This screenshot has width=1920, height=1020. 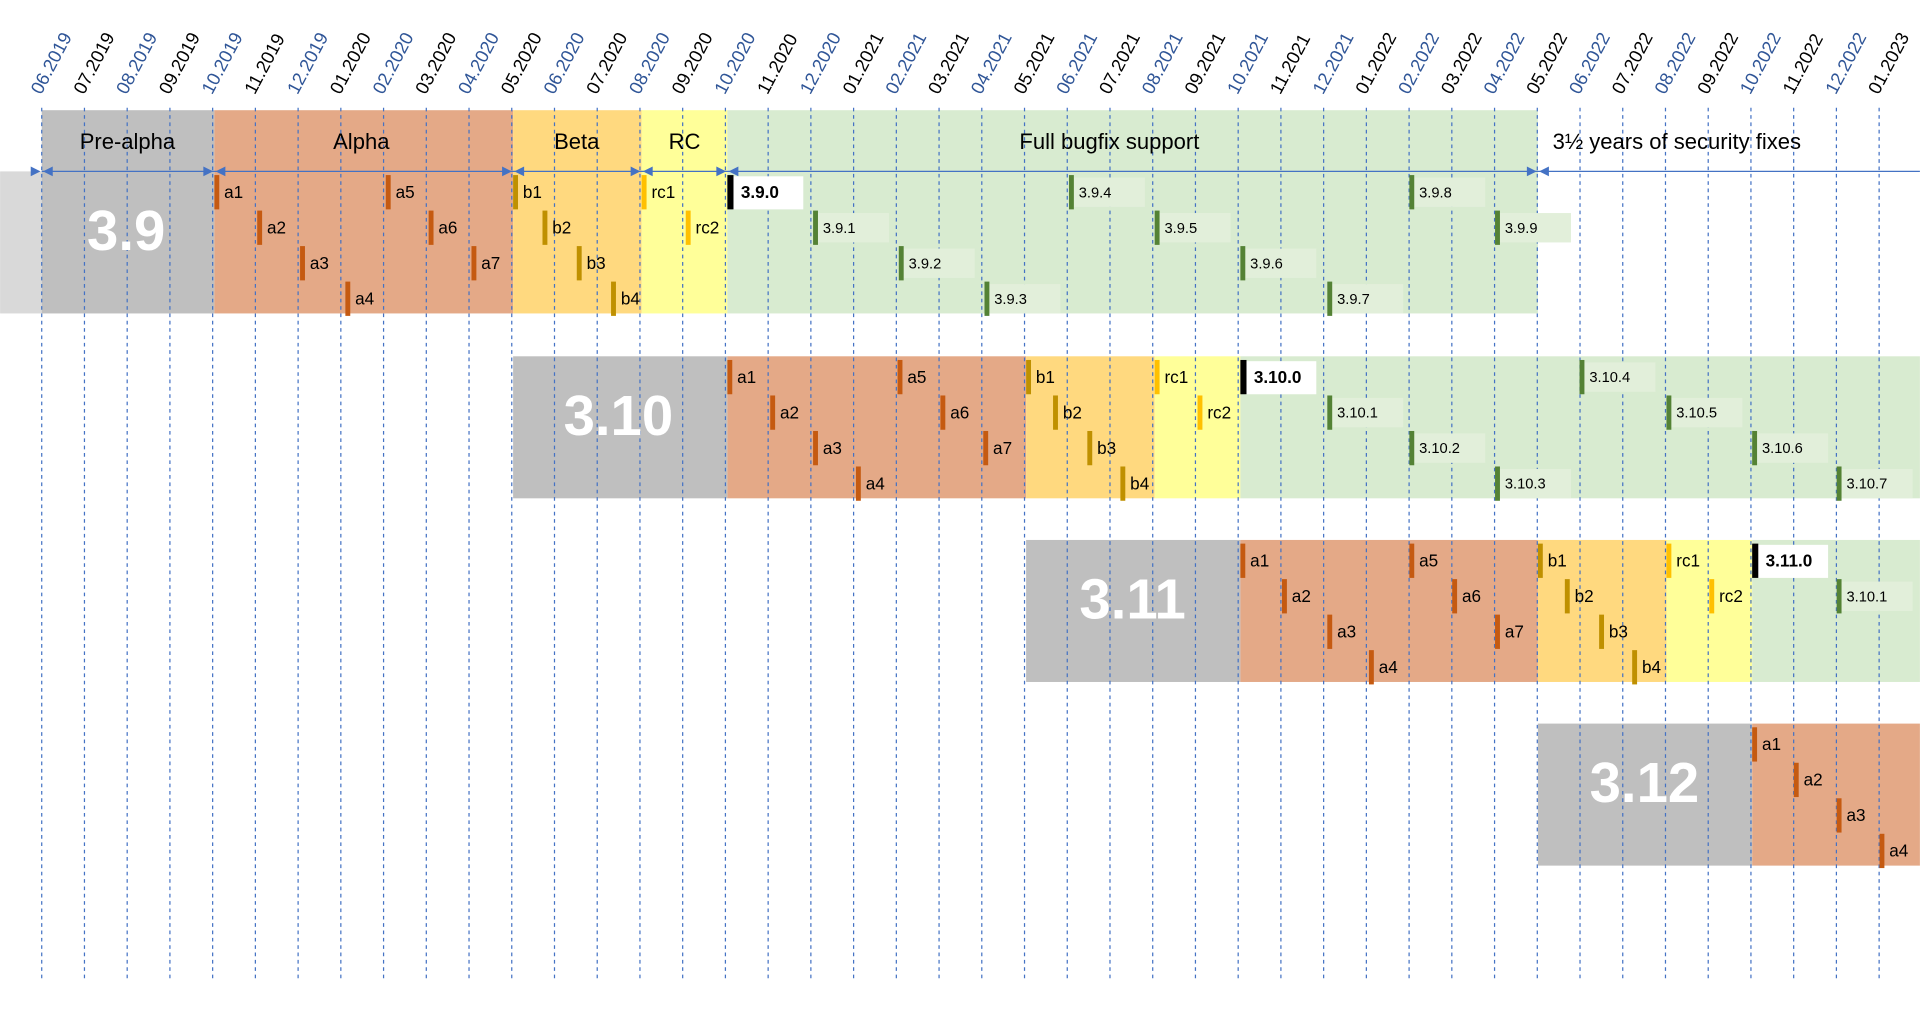 What do you see at coordinates (925, 264) in the screenshot?
I see `release-label: 3.9.2` at bounding box center [925, 264].